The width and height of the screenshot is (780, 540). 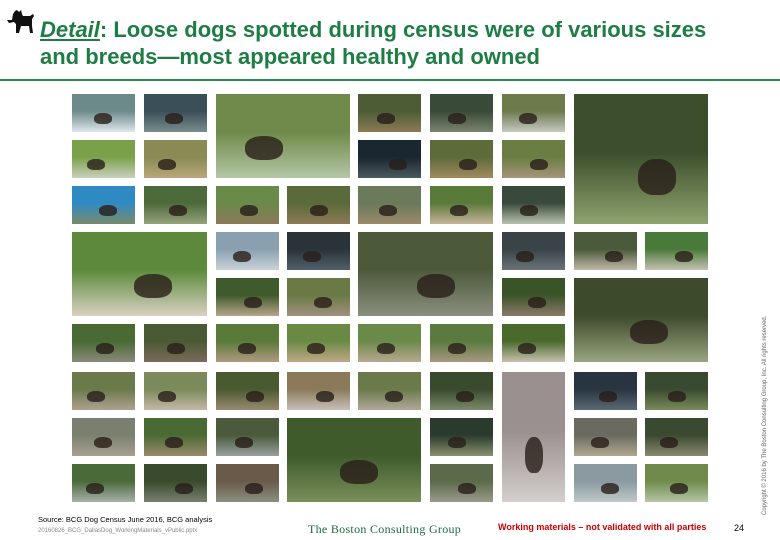 What do you see at coordinates (390, 80) in the screenshot?
I see `title-divider` at bounding box center [390, 80].